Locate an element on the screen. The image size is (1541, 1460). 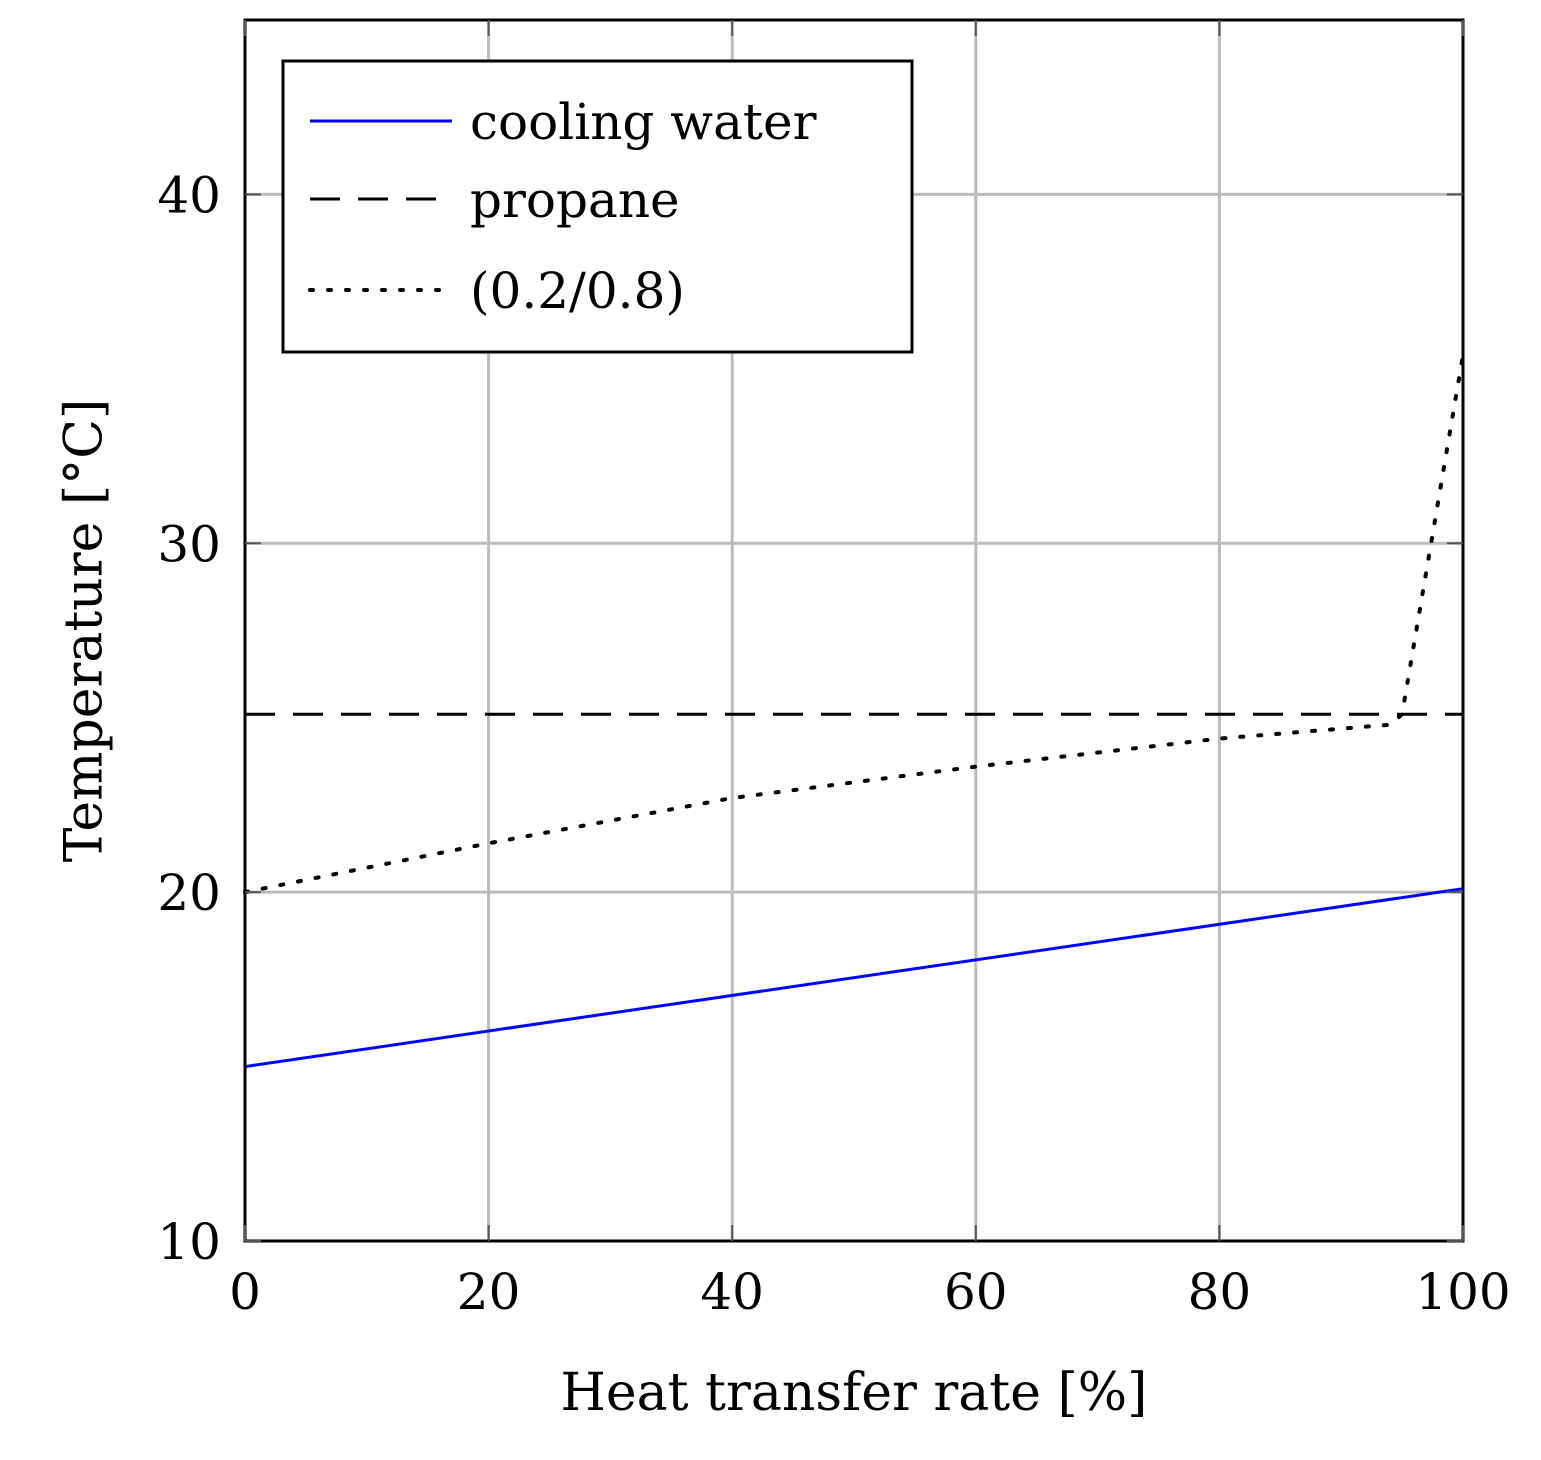
legend-label-cooling-water: cooling water is located at coordinates (643, 122).